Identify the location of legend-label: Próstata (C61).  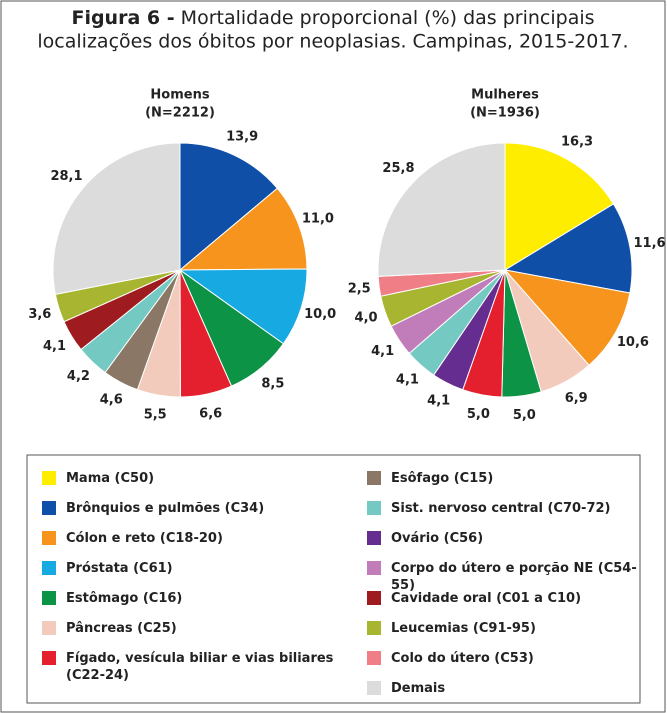
(119, 568).